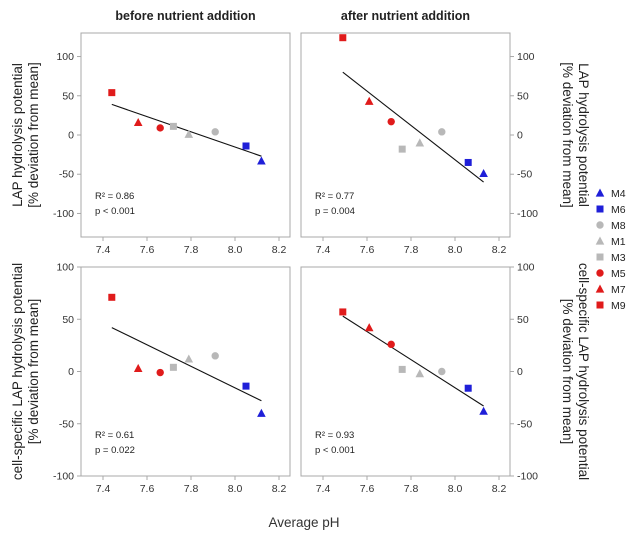 Image resolution: width=638 pixels, height=534 pixels. I want to click on stat-annotation: p < 0.001, so click(115, 211).